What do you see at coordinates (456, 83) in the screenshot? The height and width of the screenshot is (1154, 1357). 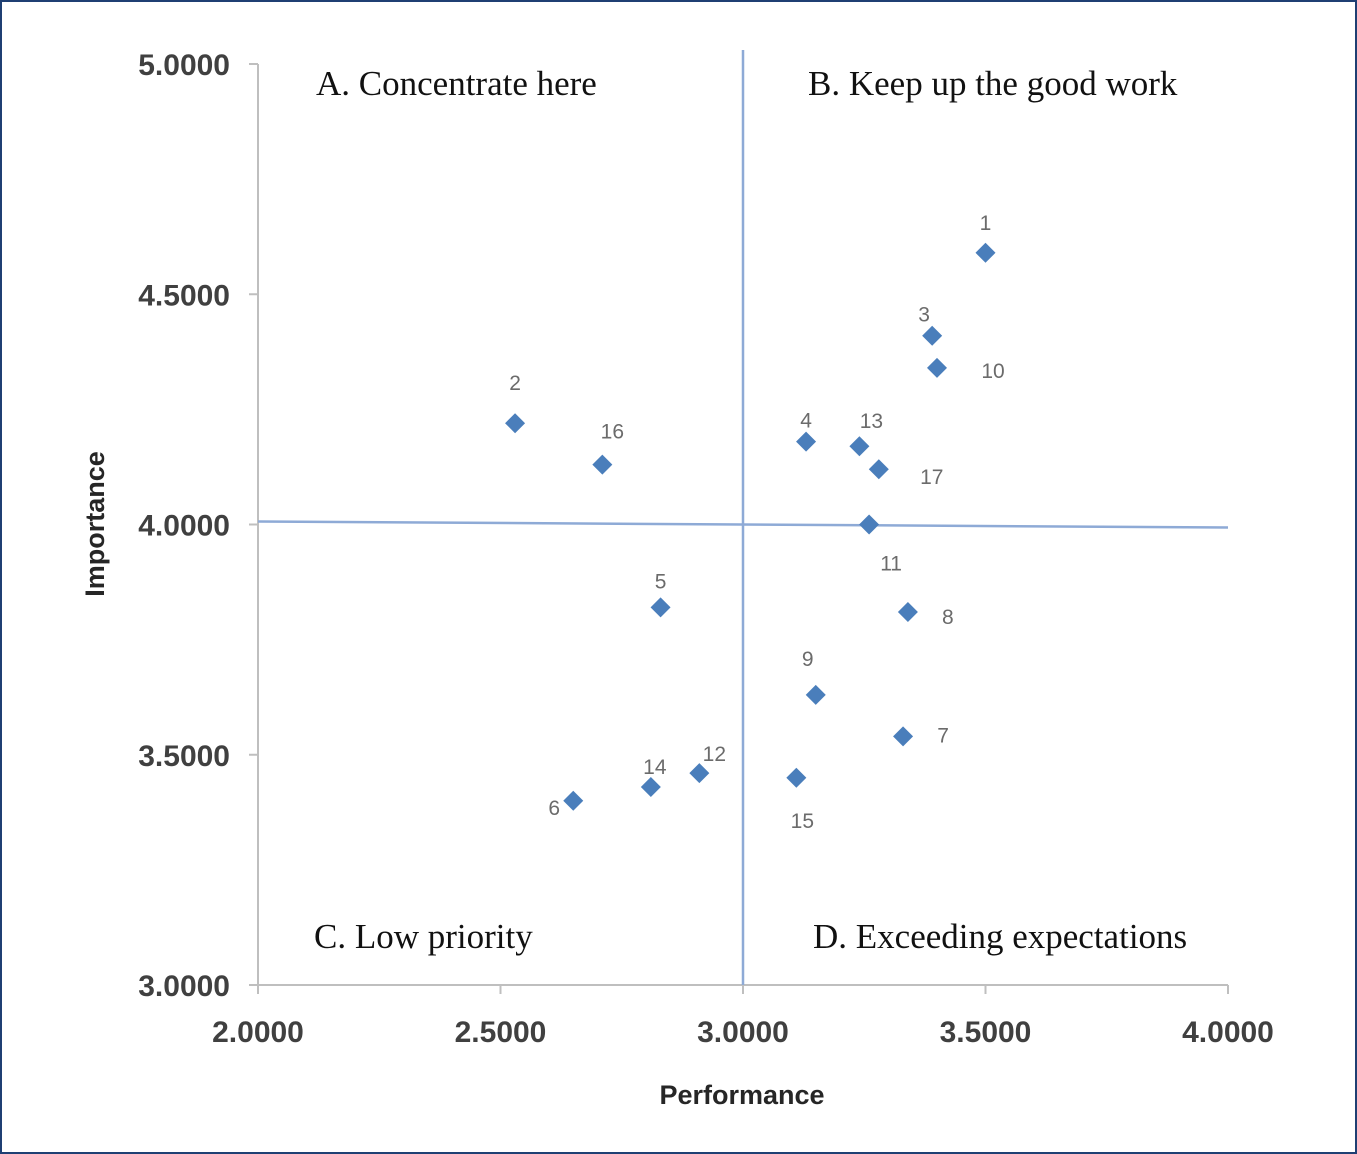 I see `quadrant-a-label: A. Concentrate here` at bounding box center [456, 83].